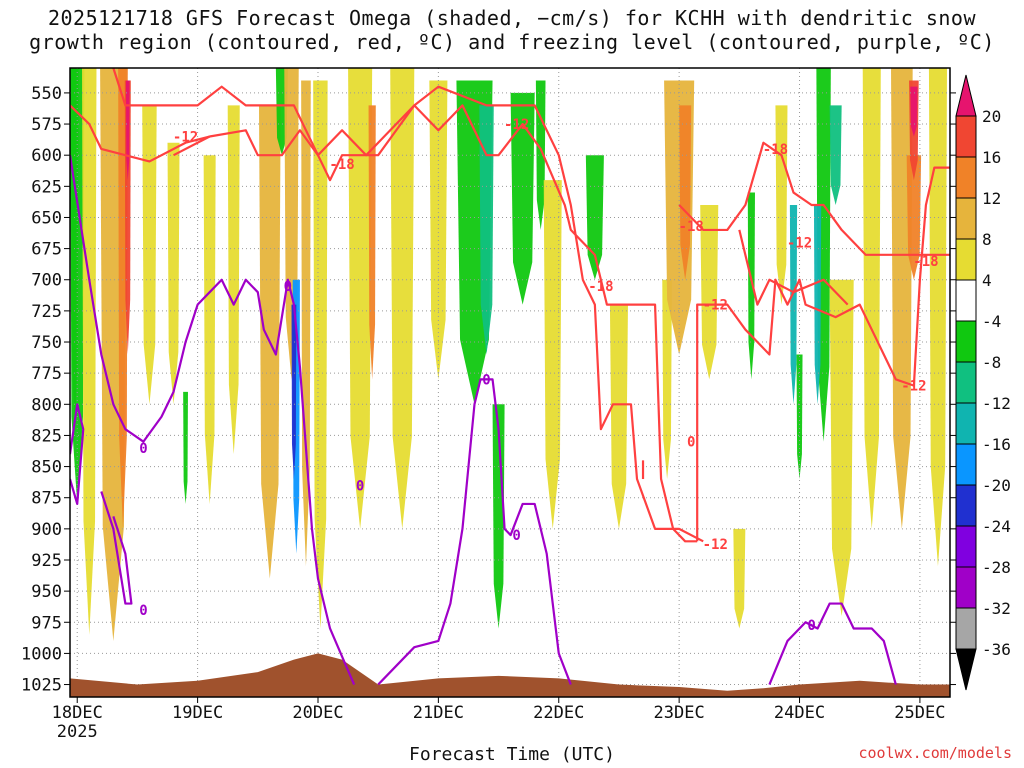 This screenshot has height=768, width=1024. Describe the element at coordinates (991, 198) in the screenshot. I see `colorbar-label: 12` at that location.